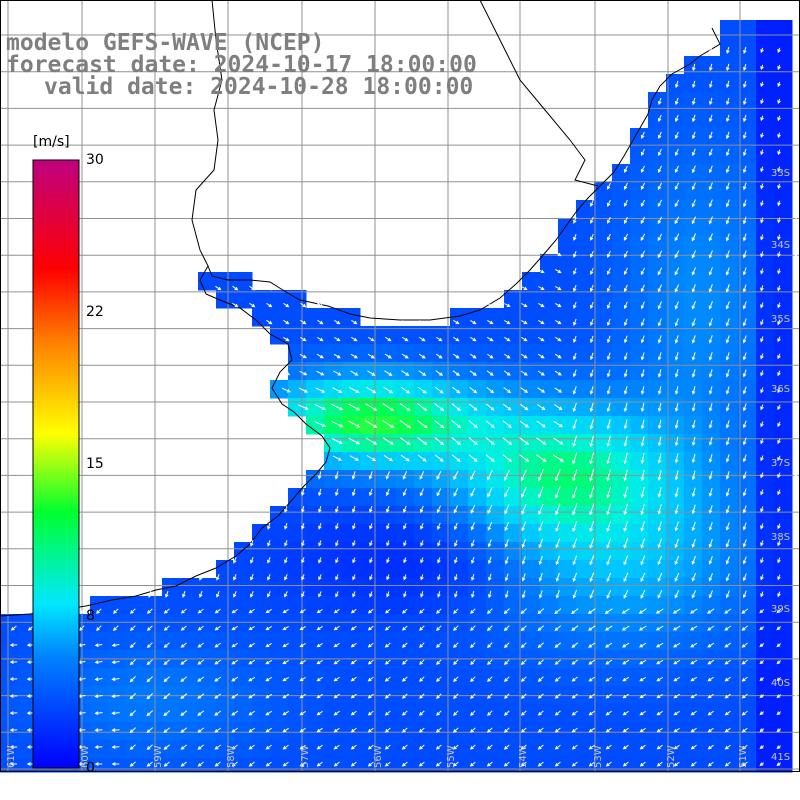  Describe the element at coordinates (165, 43) in the screenshot. I see `title-model: modelo GEFS-WAVE (NCEP)` at that location.